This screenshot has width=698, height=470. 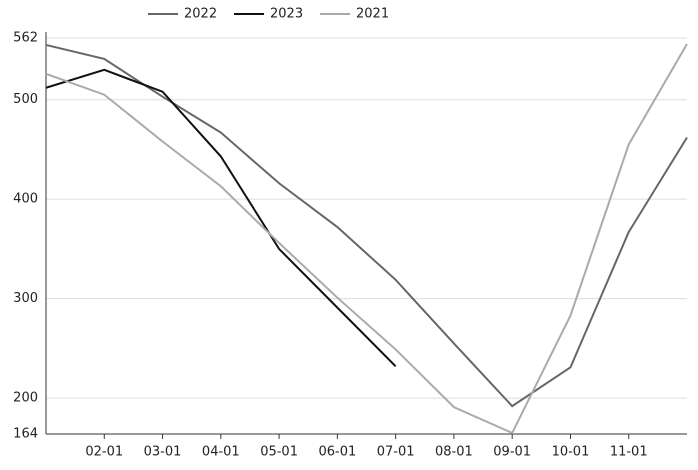 What do you see at coordinates (454, 452) in the screenshot?
I see `x-tick-label: 08-01` at bounding box center [454, 452].